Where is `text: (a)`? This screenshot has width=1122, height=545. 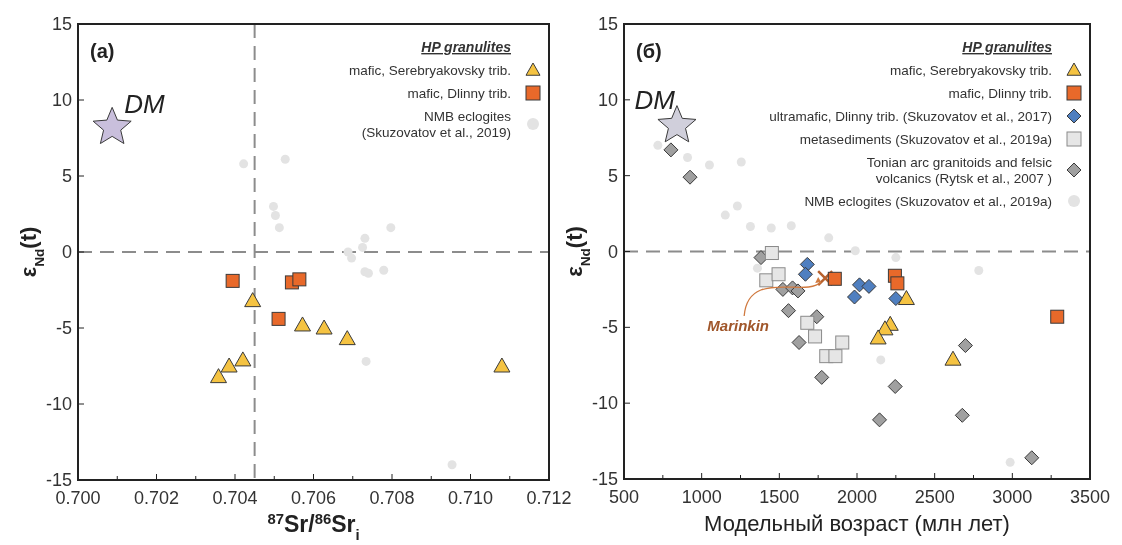 text: (a) is located at coordinates (102, 51).